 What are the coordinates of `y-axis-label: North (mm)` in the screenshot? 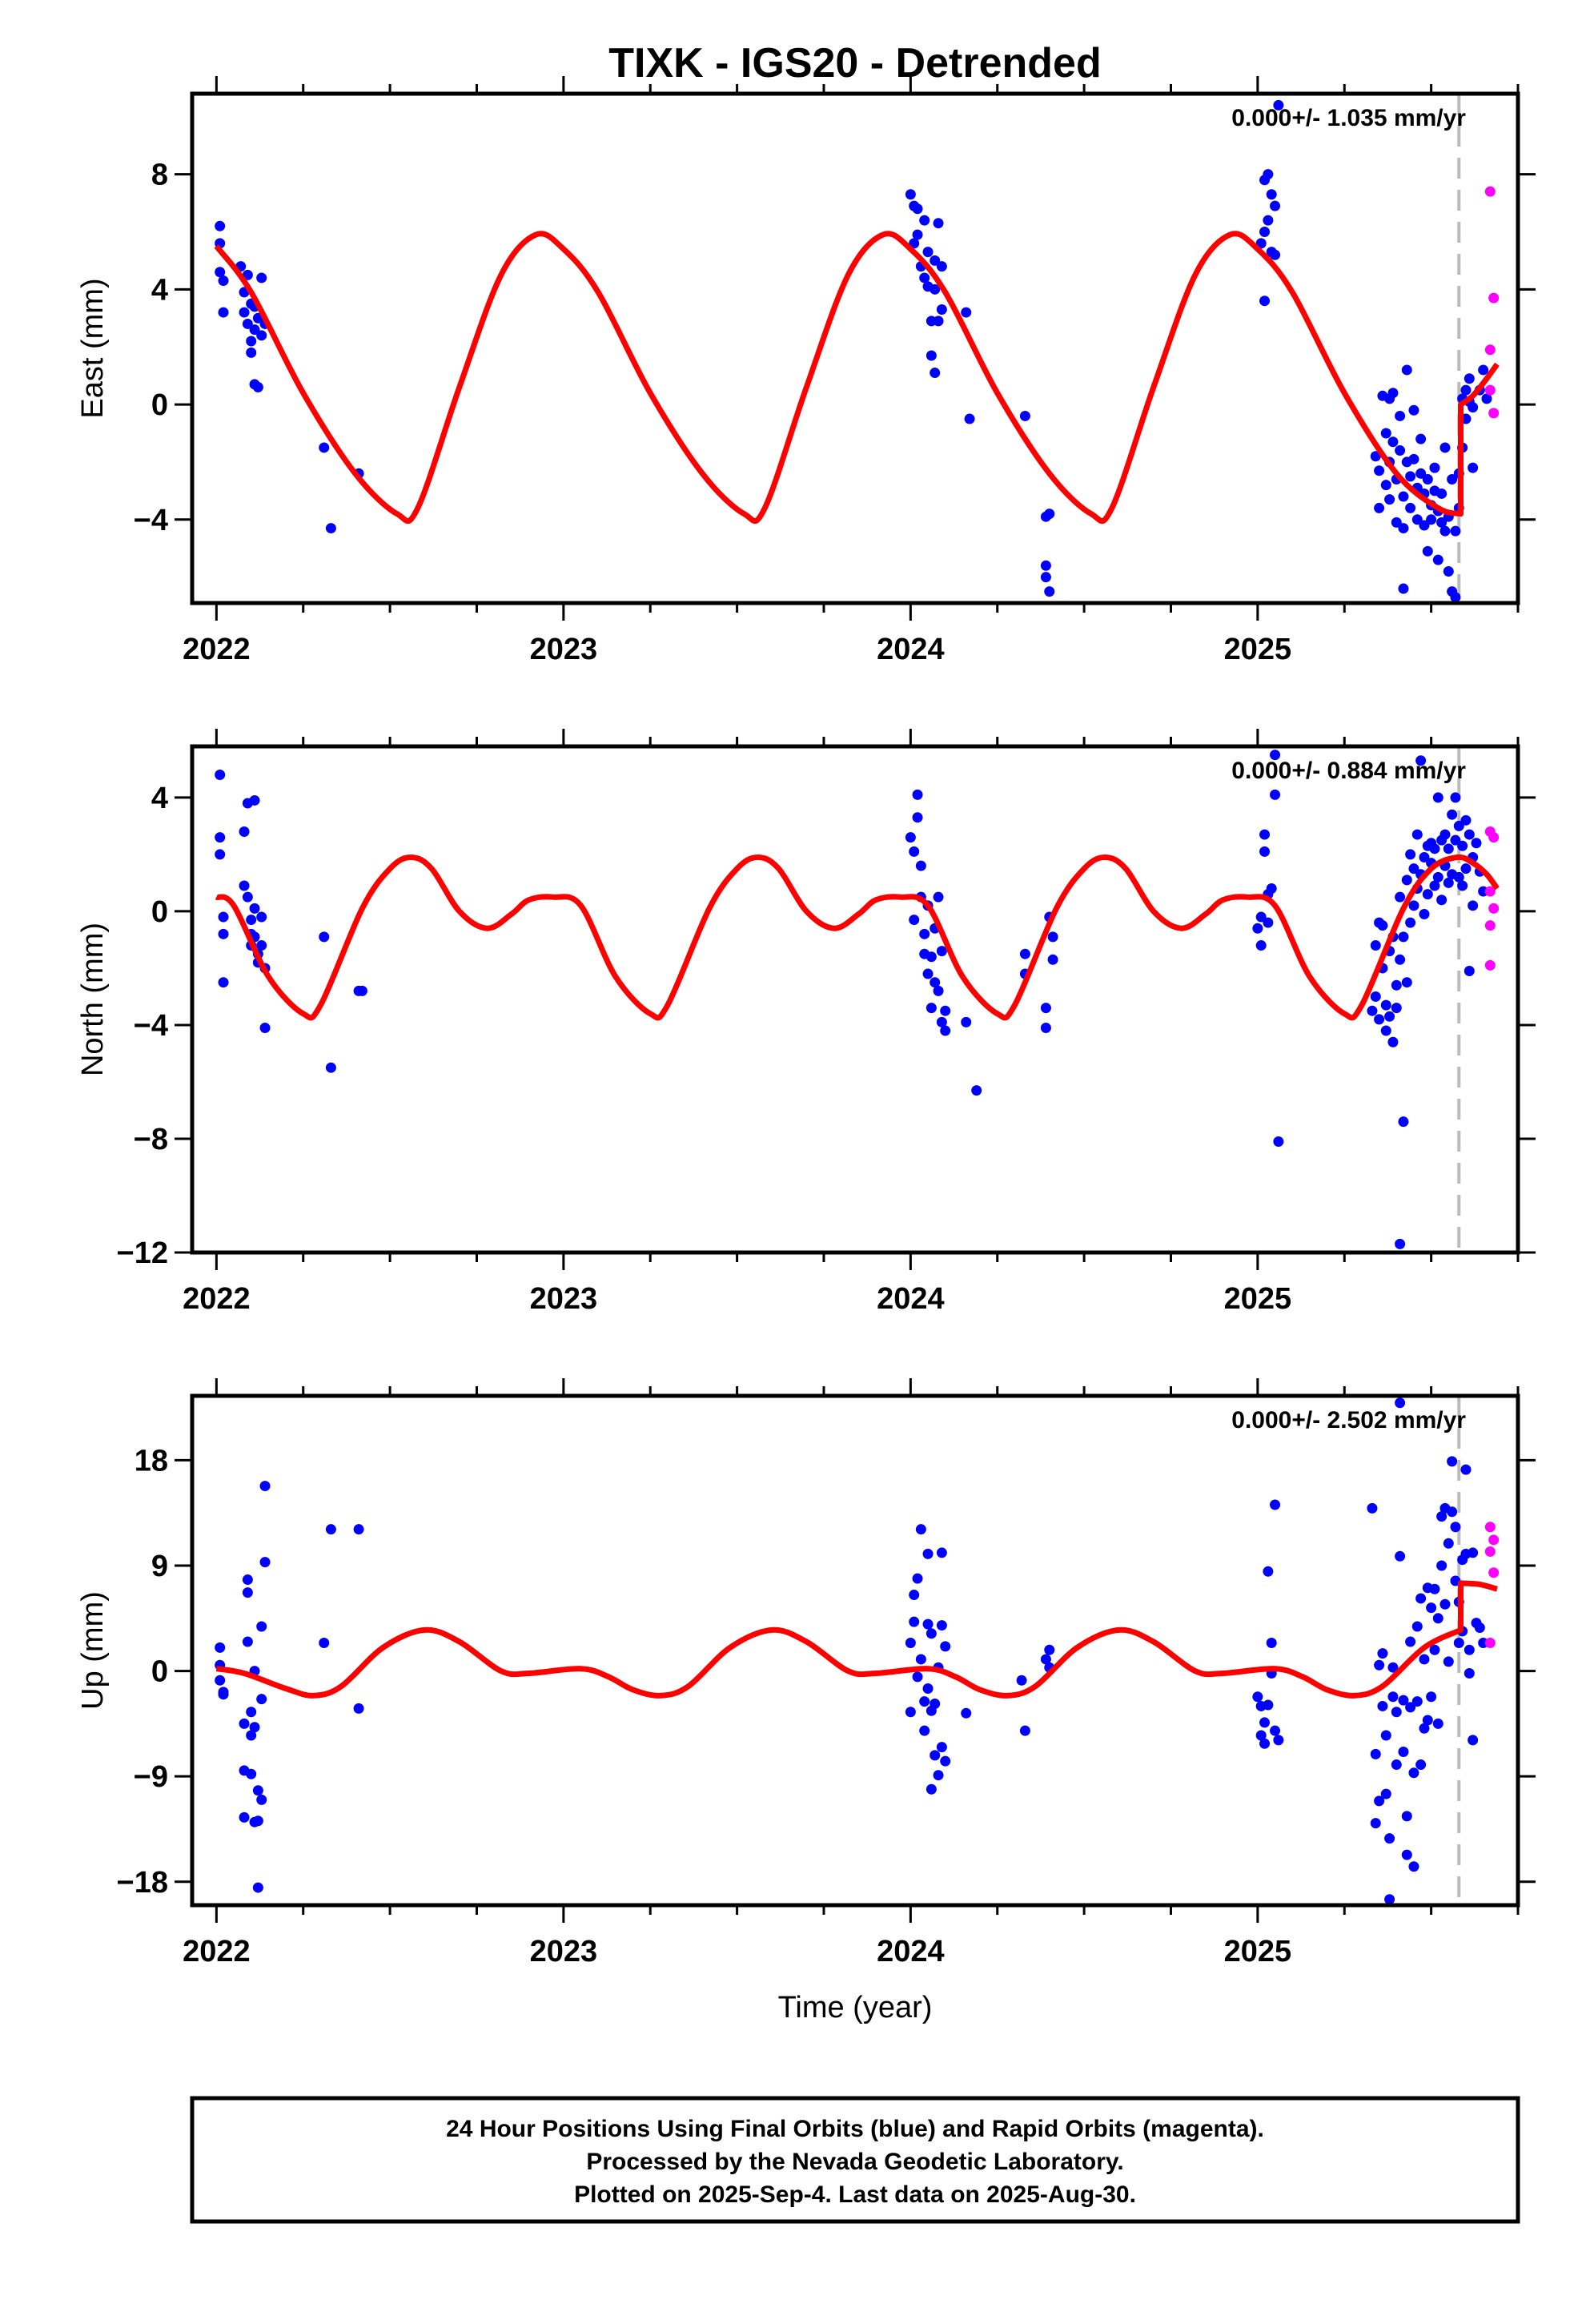 It's located at (93, 1000).